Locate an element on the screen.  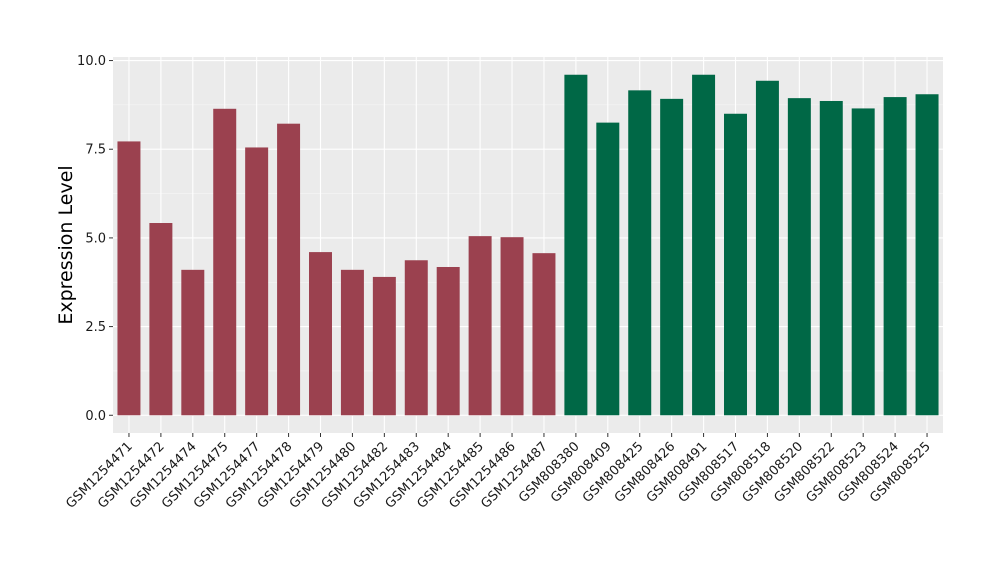
y-axis: 0.0 2.5 5.0 7.5 10.0 is located at coordinates (95, 239).